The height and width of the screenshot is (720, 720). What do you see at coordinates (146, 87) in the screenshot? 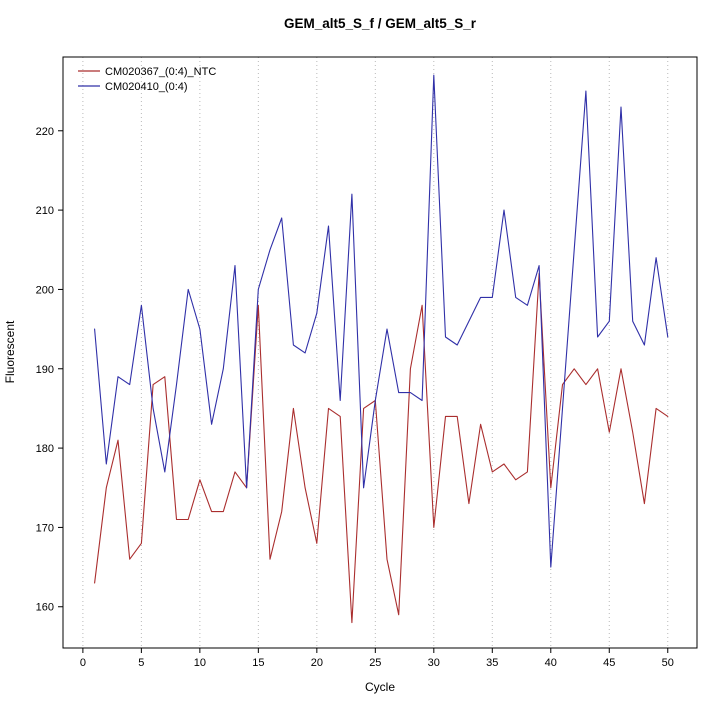
I see `legend-label-1: CM020410_(0:4)` at bounding box center [146, 87].